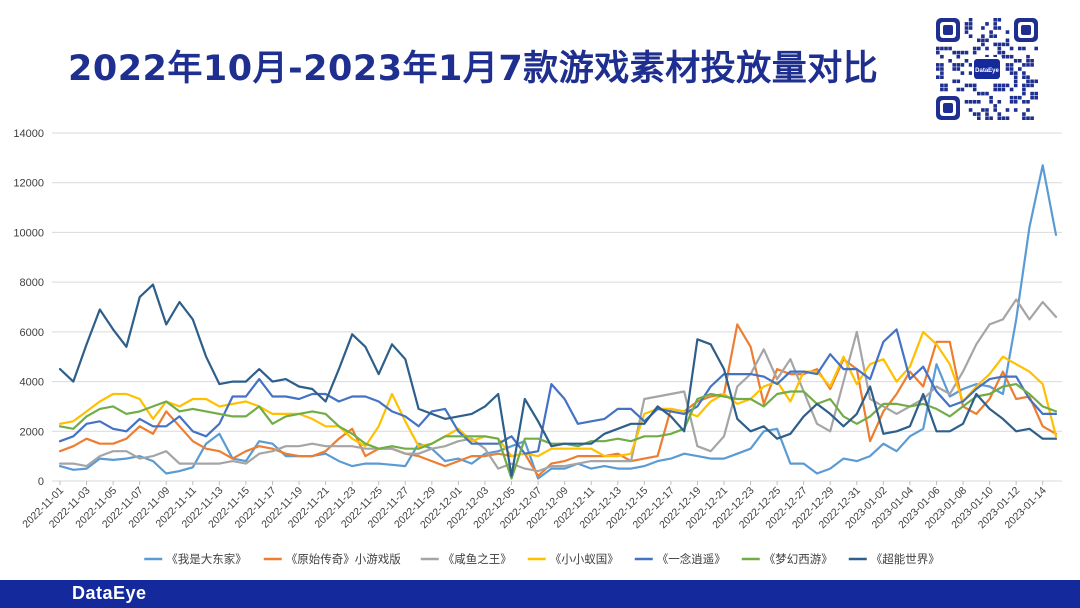  Describe the element at coordinates (894, 559) in the screenshot. I see `legend-item: 《超能世界》` at that location.